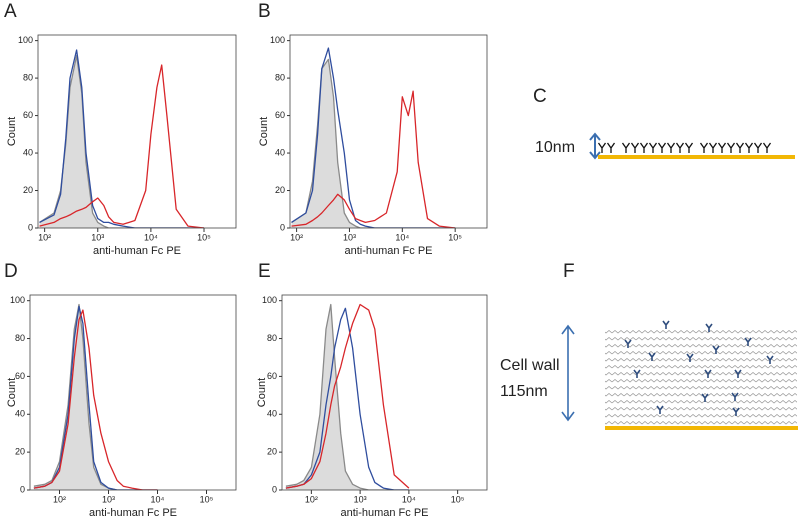  What do you see at coordinates (524, 391) in the screenshot?
I see `thickness-label: 115nm` at bounding box center [524, 391].